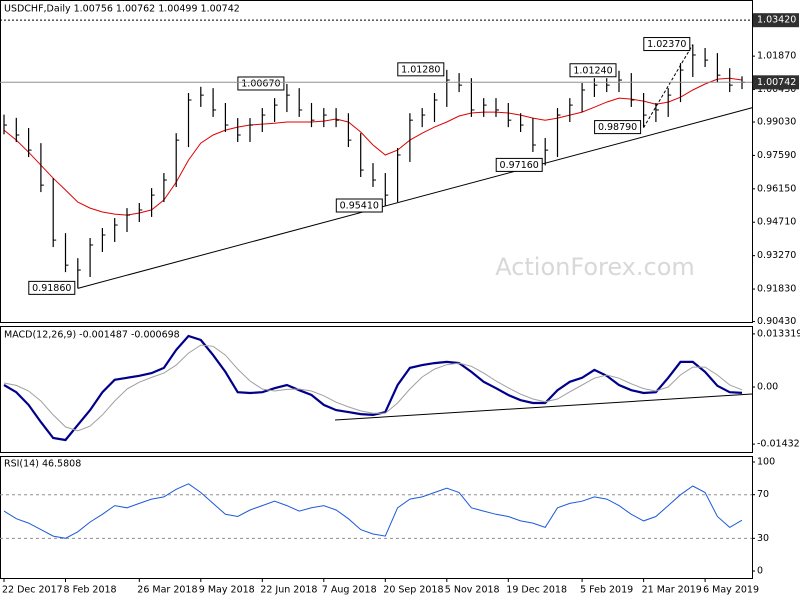  Describe the element at coordinates (536, 590) in the screenshot. I see `x-tick-label: 19 Dec 2018` at that location.